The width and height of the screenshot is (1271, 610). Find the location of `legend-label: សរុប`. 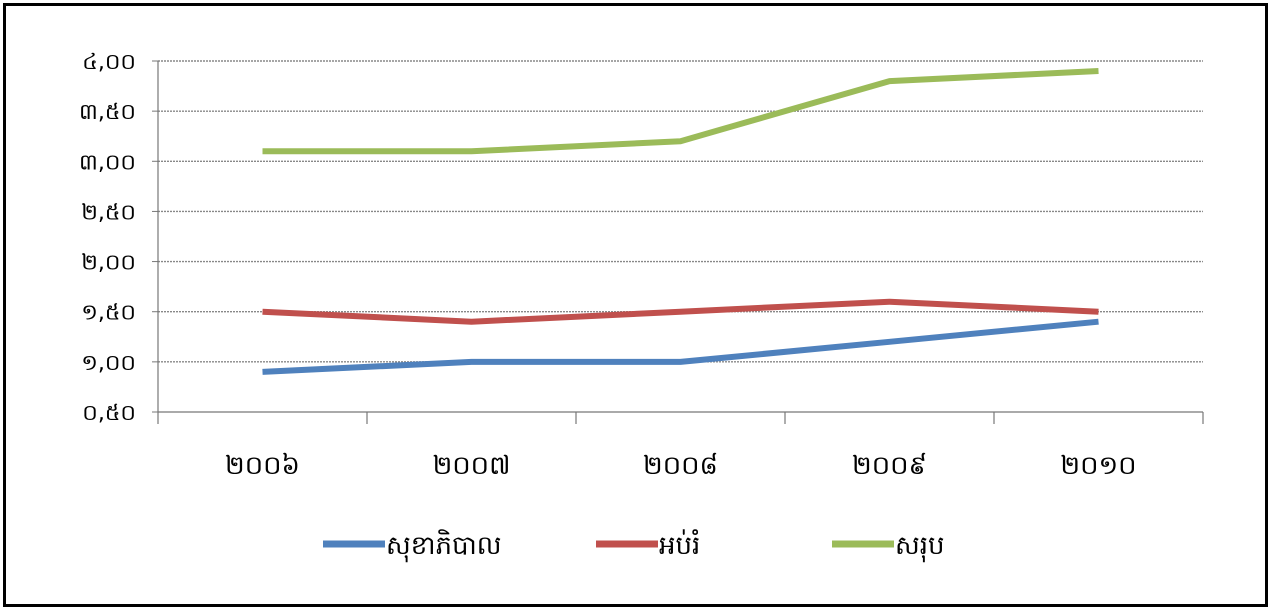

legend-label: សរុប is located at coordinates (920, 547).